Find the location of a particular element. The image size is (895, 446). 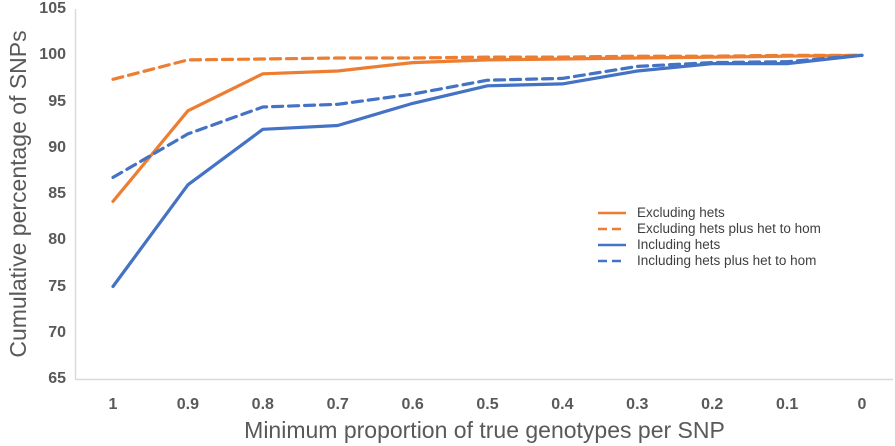

y-tick-label-95: 95 is located at coordinates (57, 101).